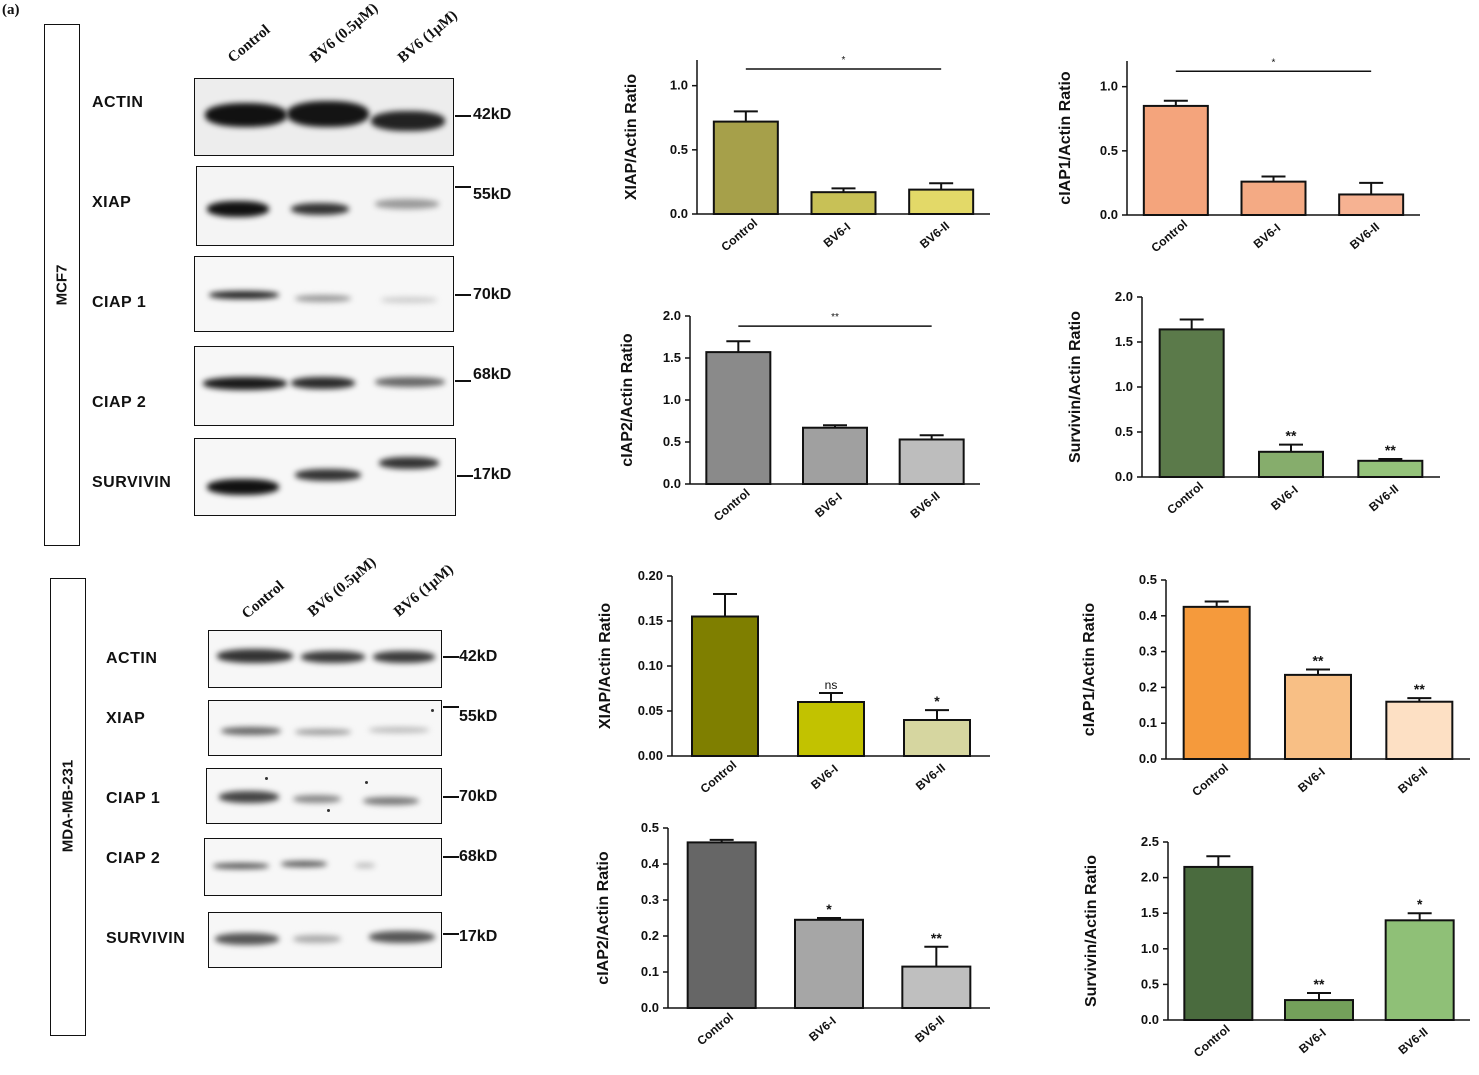  What do you see at coordinates (1109, 86) in the screenshot?
I see `chart-2-ytick-label-2: 1.0` at bounding box center [1109, 86].